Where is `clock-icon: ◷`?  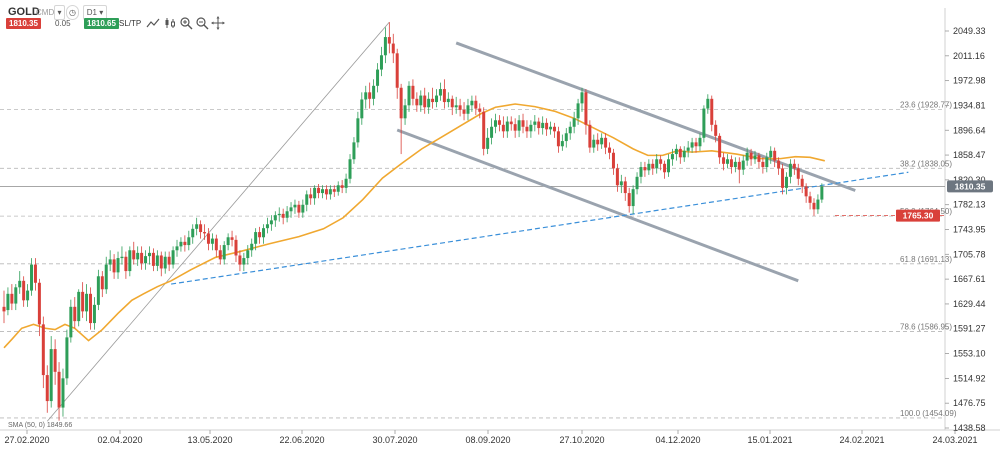 clock-icon: ◷ is located at coordinates (72, 12).